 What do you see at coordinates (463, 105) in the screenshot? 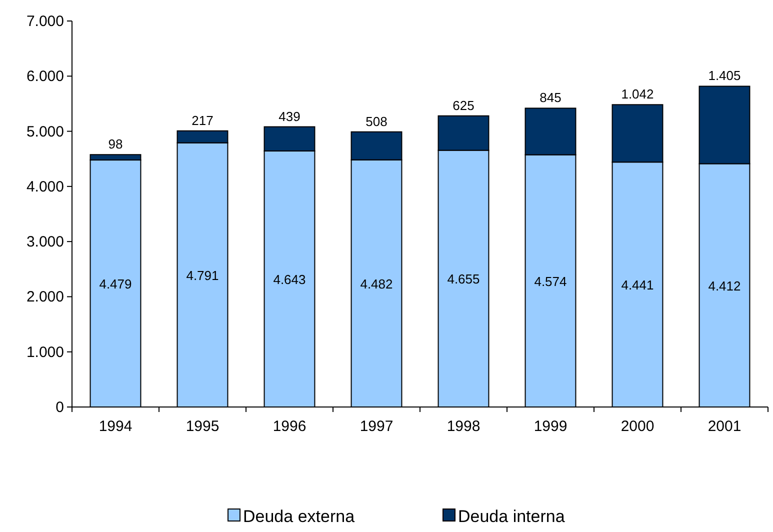
I see `data-label: 625` at bounding box center [463, 105].